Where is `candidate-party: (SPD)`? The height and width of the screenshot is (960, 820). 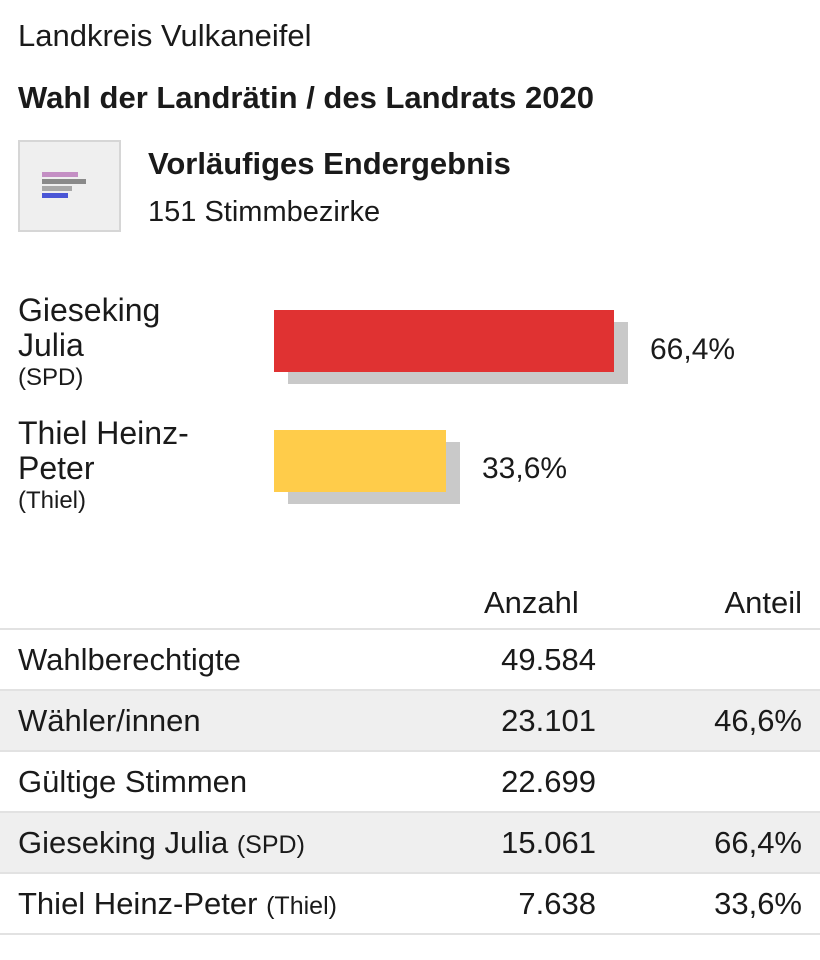 candidate-party: (SPD) is located at coordinates (51, 378).